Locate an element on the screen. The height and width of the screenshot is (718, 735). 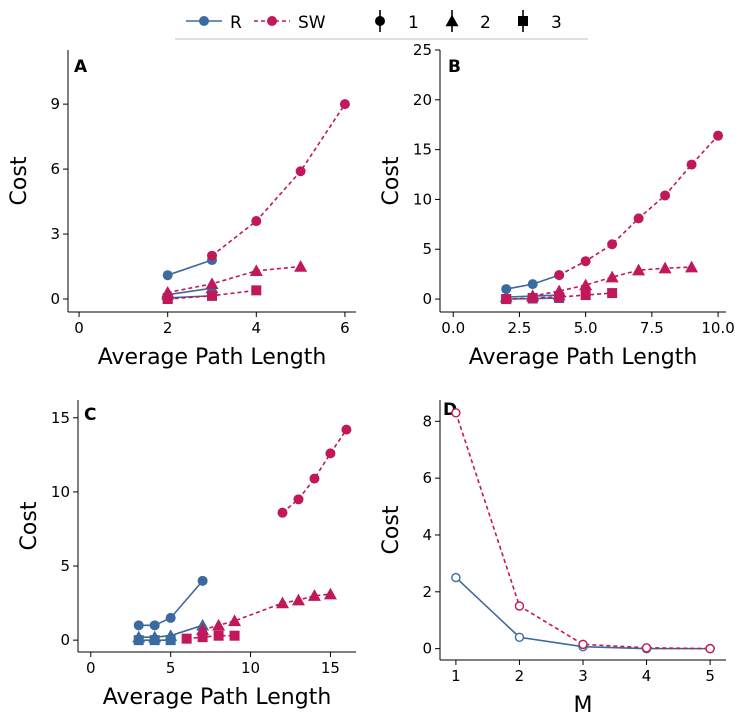
x-tick-label: 0.0 is located at coordinates (453, 328).